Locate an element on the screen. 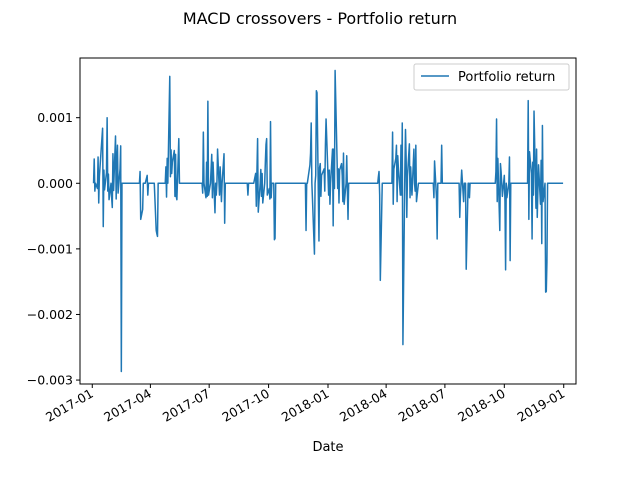  legend-label-portfolio-return: Portfolio return is located at coordinates (506, 77).